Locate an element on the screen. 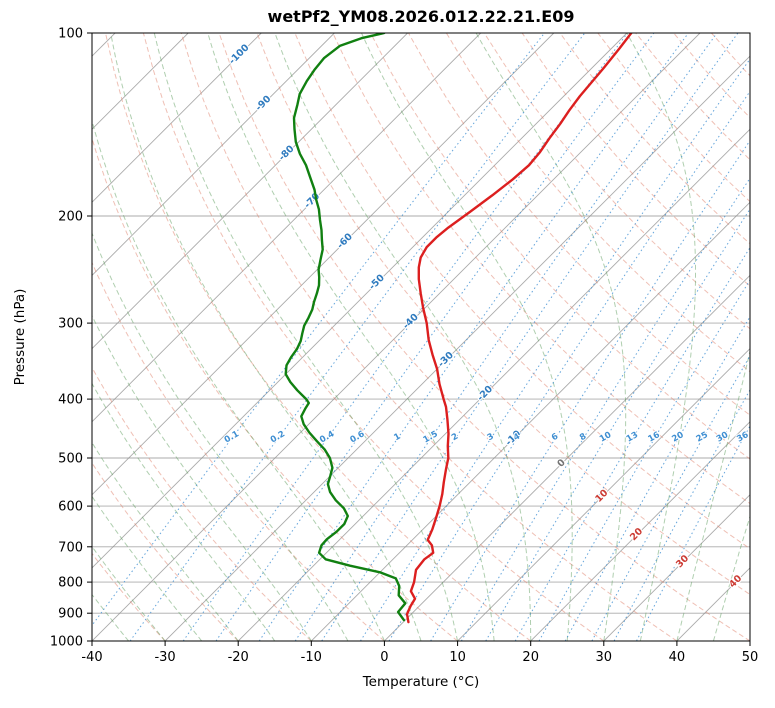 The height and width of the screenshot is (708, 775). x-axis-ticks: -40 -30 -20 -10 0 10 20 30 40 50 is located at coordinates (419, 653).